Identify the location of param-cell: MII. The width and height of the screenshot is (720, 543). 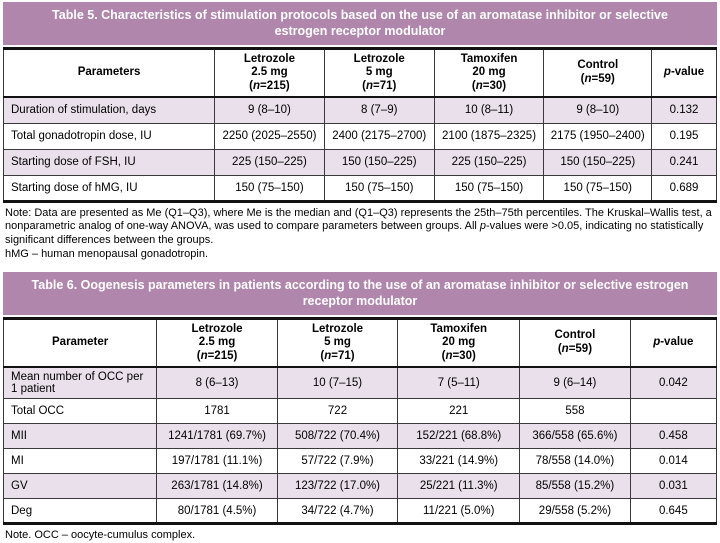
(80, 436).